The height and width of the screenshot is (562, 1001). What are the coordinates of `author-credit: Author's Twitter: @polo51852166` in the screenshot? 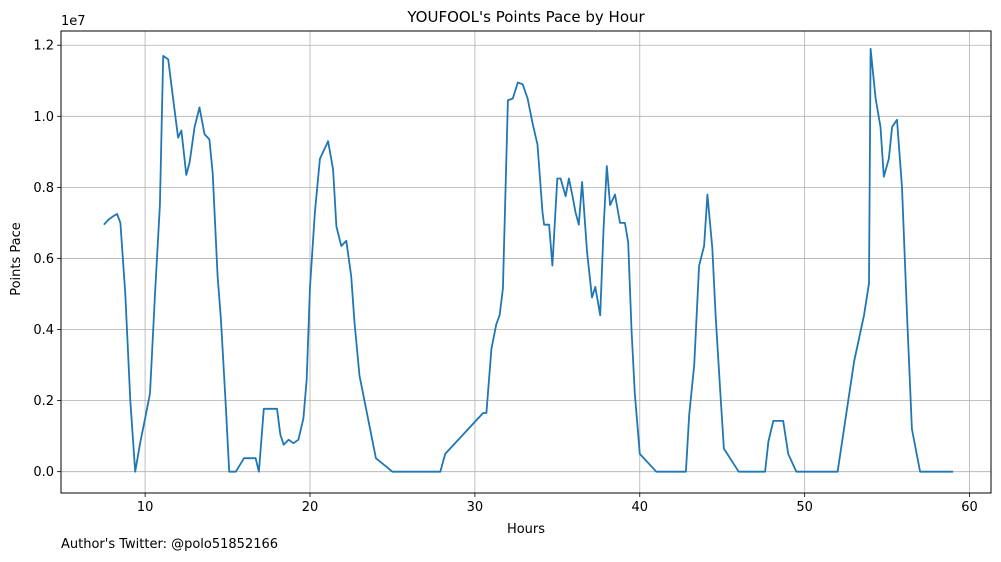 It's located at (170, 544).